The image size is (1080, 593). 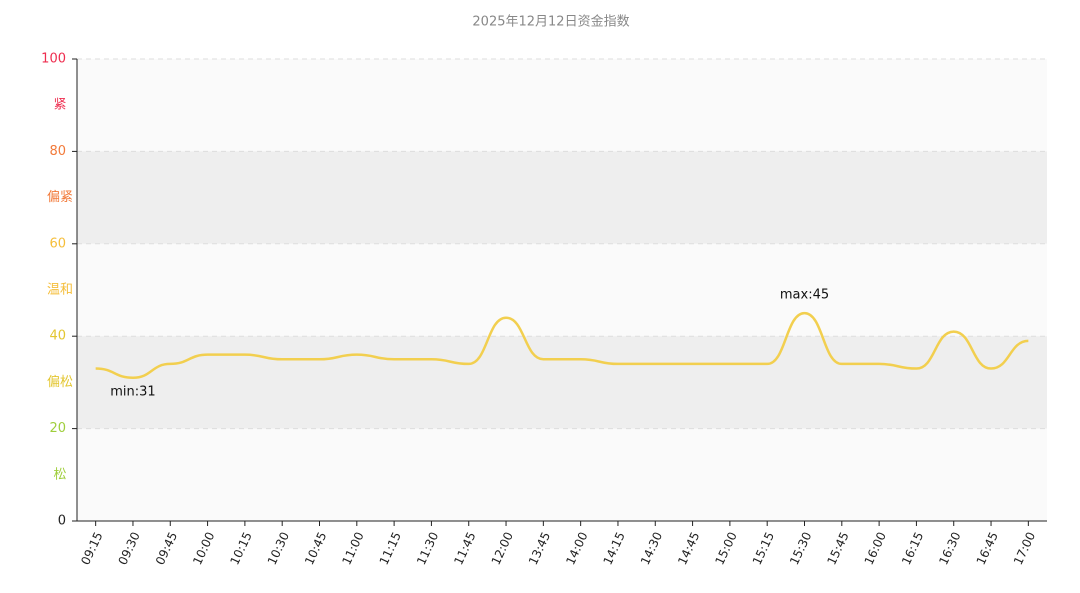 What do you see at coordinates (987, 548) in the screenshot?
I see `x-tick-label: 16:45` at bounding box center [987, 548].